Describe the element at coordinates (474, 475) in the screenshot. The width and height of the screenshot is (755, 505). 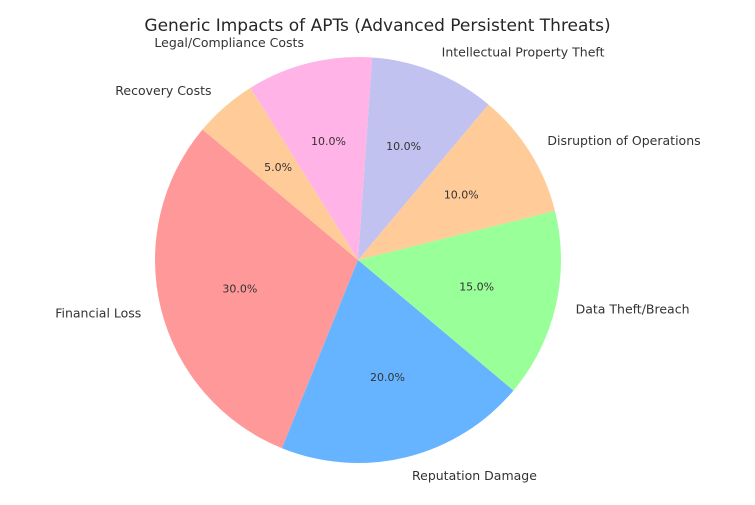
I see `slice-label-reputation-damage: Reputation Damage` at that location.